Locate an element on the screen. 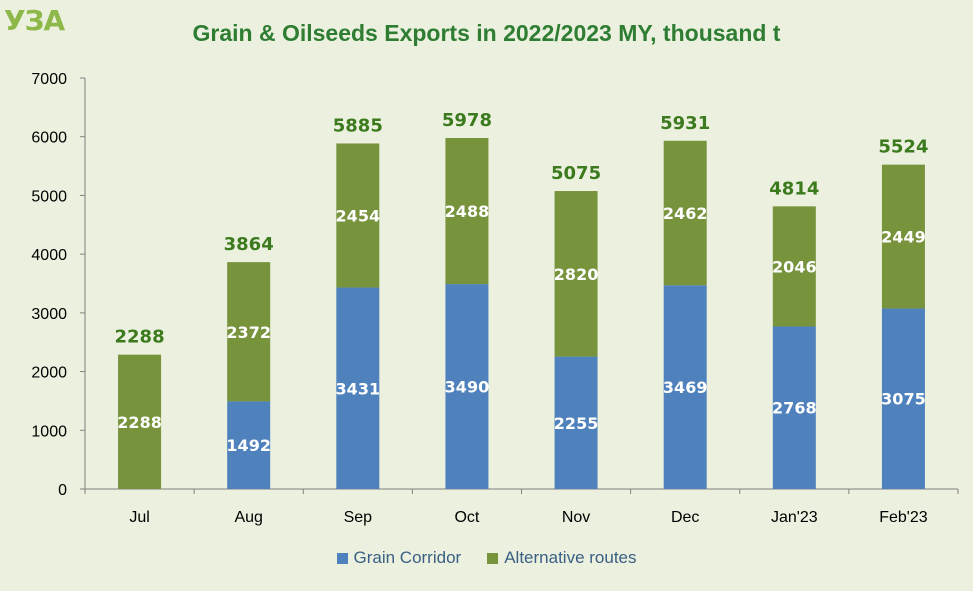 The width and height of the screenshot is (973, 591). bar-value-label: 2288 is located at coordinates (139, 422).